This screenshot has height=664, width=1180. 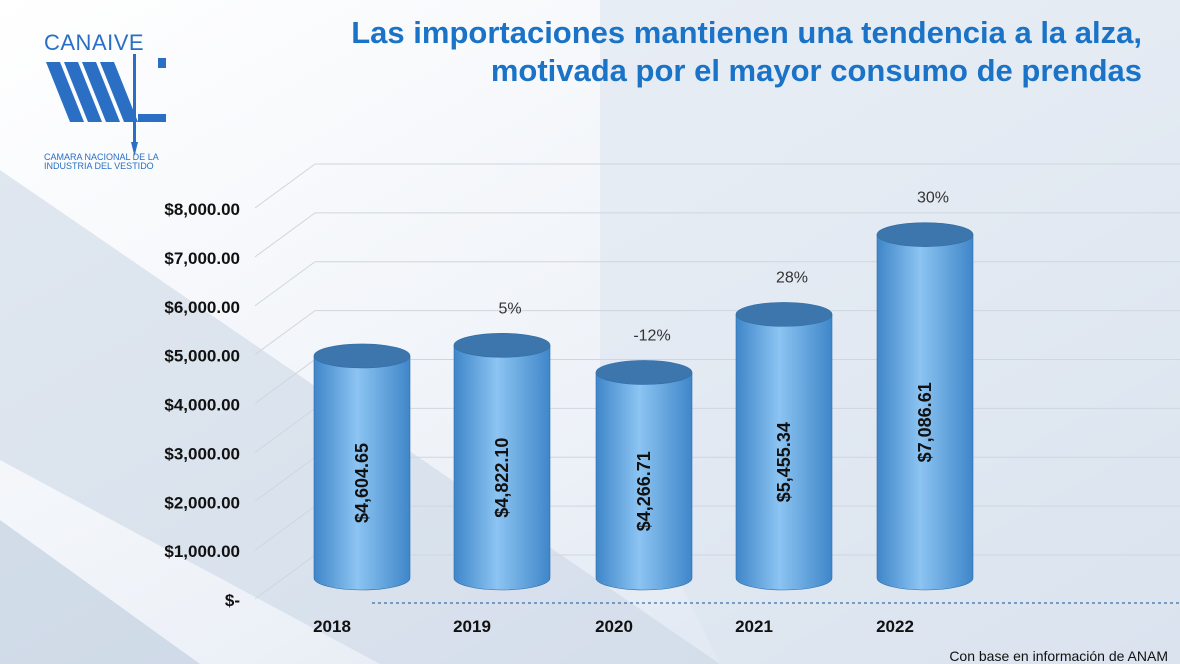 I want to click on x-tick-label: 2019, so click(x=472, y=626).